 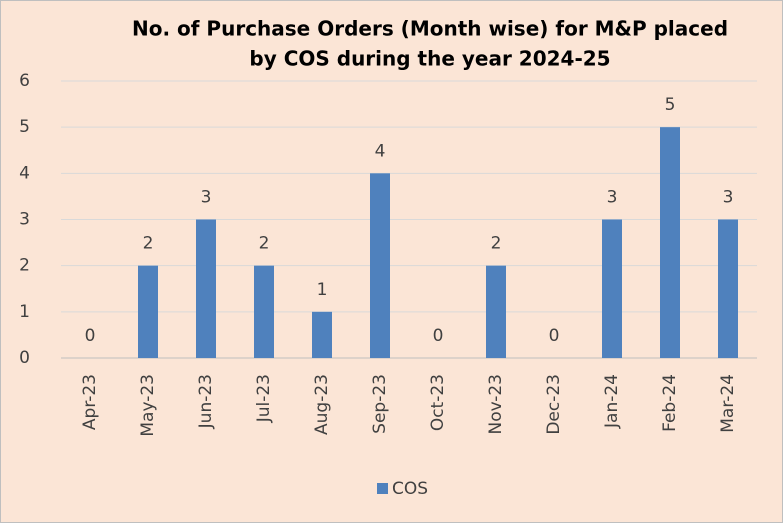 I want to click on data-label: 5, so click(x=670, y=105).